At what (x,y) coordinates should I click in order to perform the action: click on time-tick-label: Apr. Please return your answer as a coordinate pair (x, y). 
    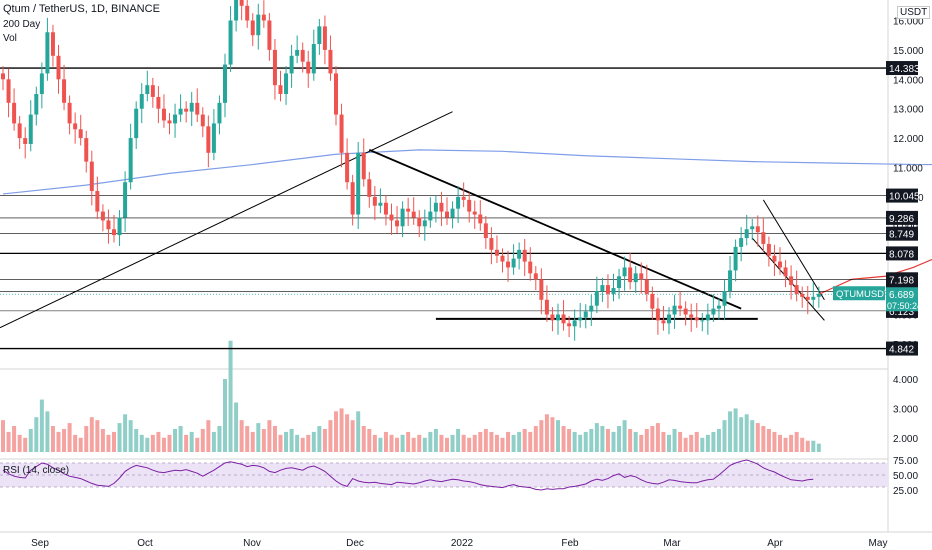
    Looking at the image, I should click on (775, 543).